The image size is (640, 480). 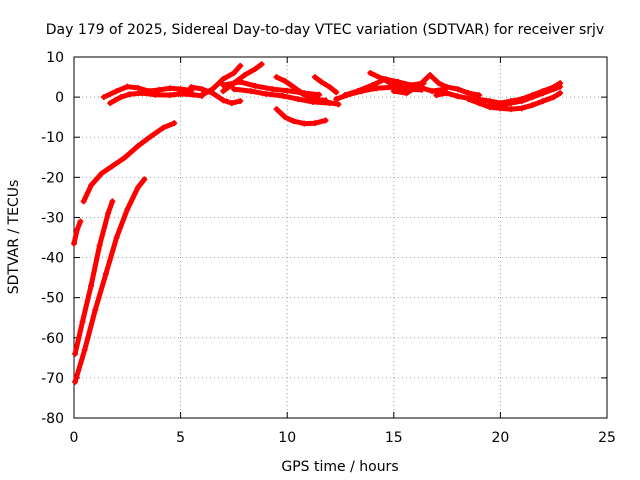 I want to click on y-axis-tick-labels: -80 -70 -60 -50 -40 -30 -20 -10 0 10, so click(x=52, y=238).